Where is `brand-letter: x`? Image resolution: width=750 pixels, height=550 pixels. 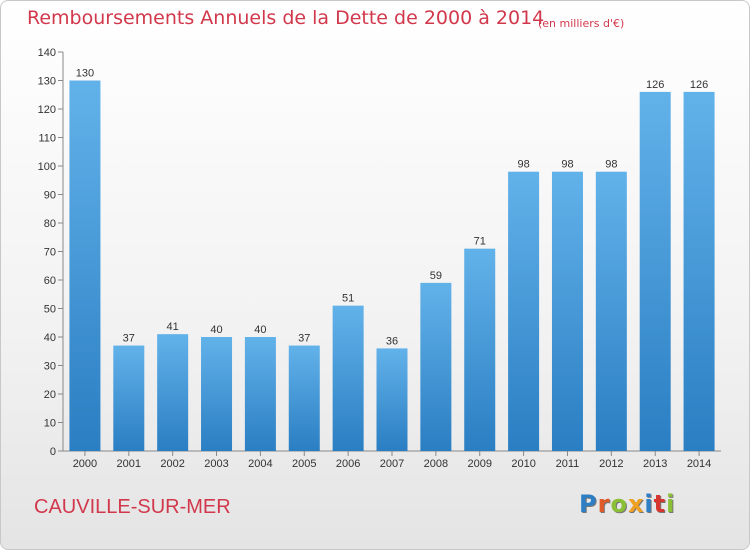 brand-letter: x is located at coordinates (636, 504).